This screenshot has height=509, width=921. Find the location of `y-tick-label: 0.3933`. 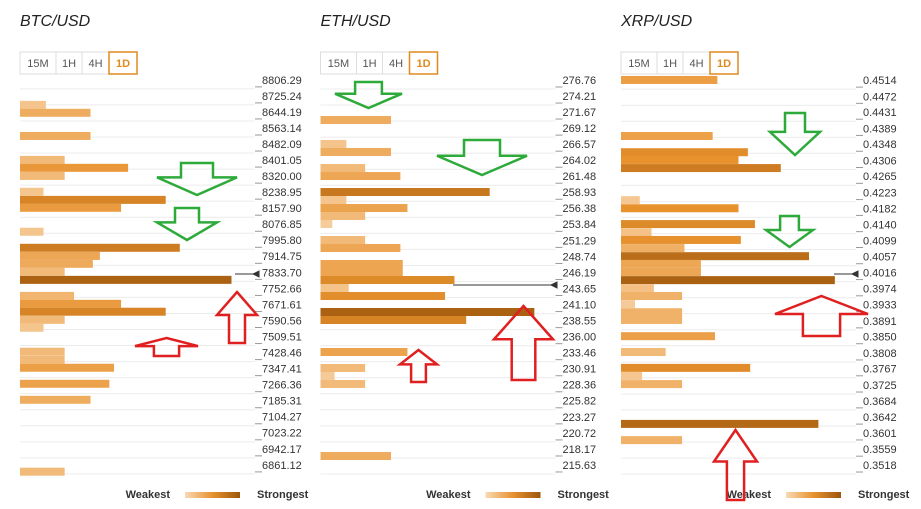

y-tick-label: 0.3933 is located at coordinates (880, 306).